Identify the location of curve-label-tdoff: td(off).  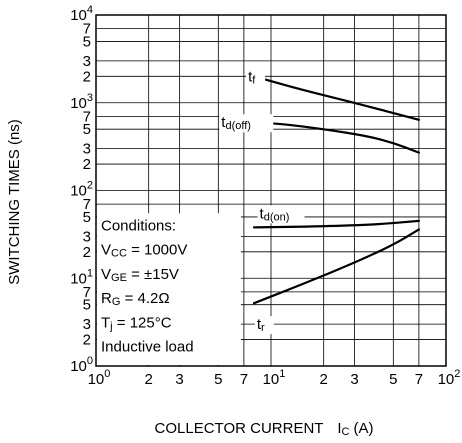
(236, 123).